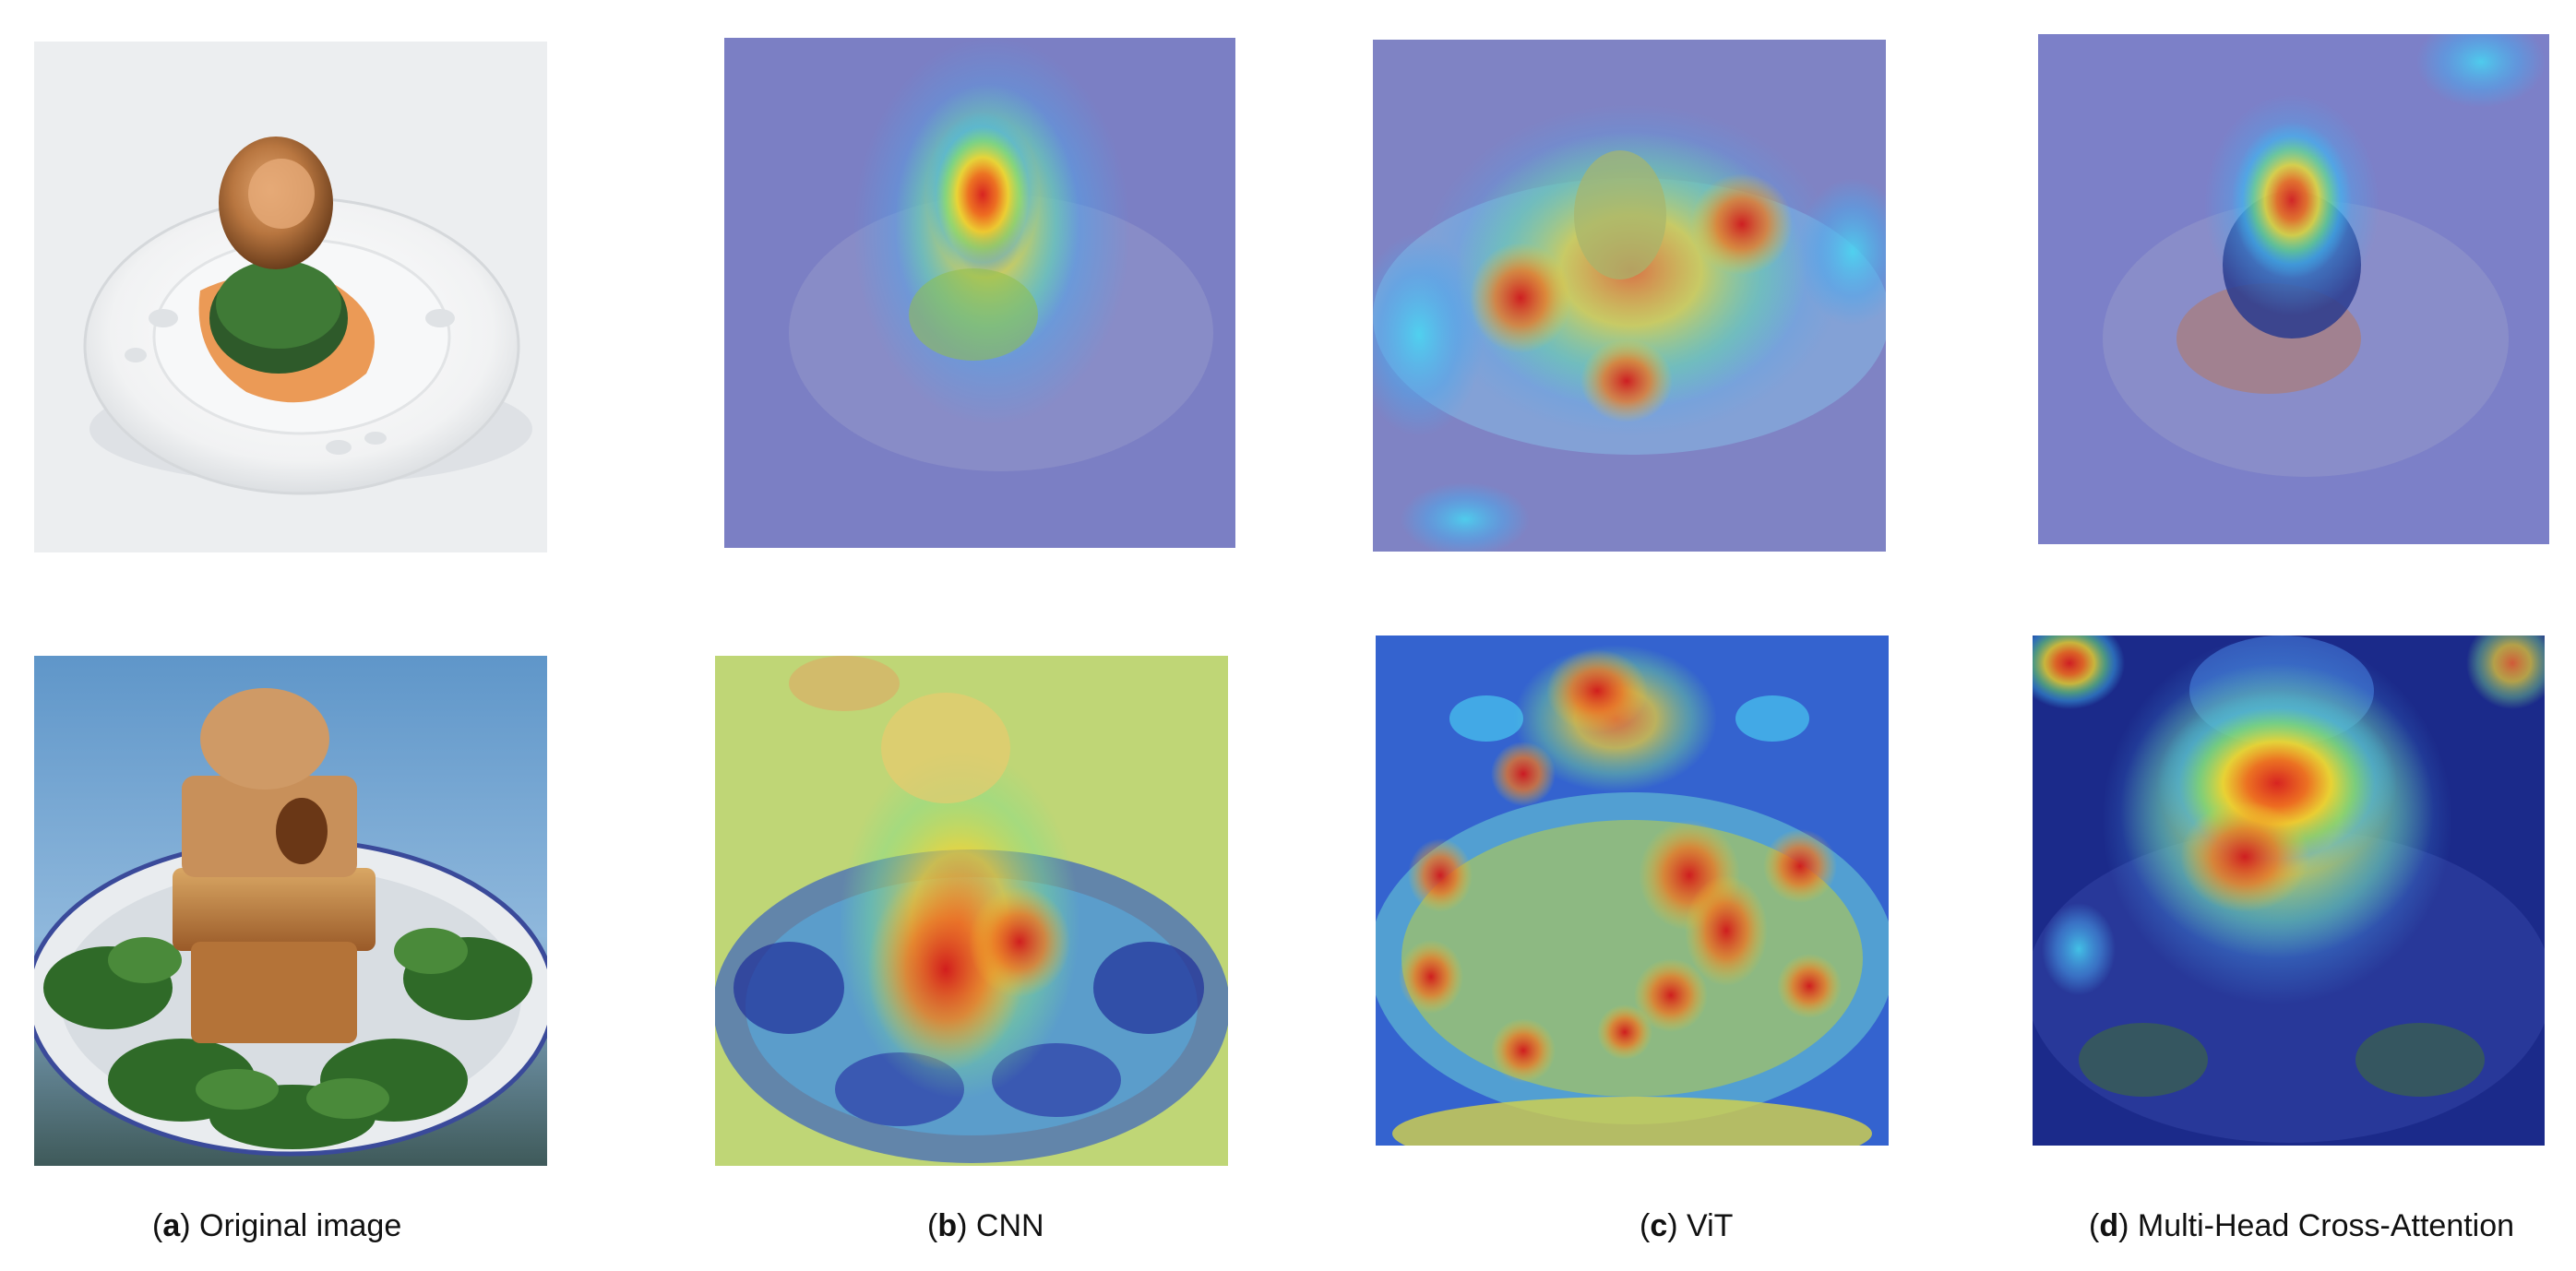 The image size is (2576, 1271). Describe the element at coordinates (985, 1225) in the screenshot. I see `caption-b: (b) CNN` at that location.